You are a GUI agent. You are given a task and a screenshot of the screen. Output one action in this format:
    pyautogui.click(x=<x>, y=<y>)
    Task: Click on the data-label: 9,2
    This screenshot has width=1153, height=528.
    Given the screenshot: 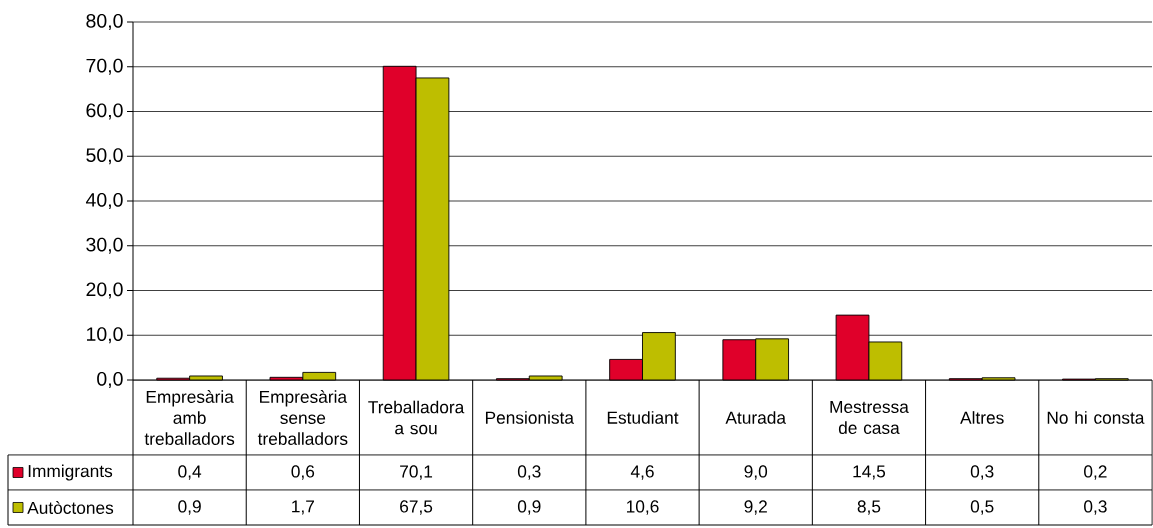 What is the action you would take?
    pyautogui.click(x=755, y=507)
    